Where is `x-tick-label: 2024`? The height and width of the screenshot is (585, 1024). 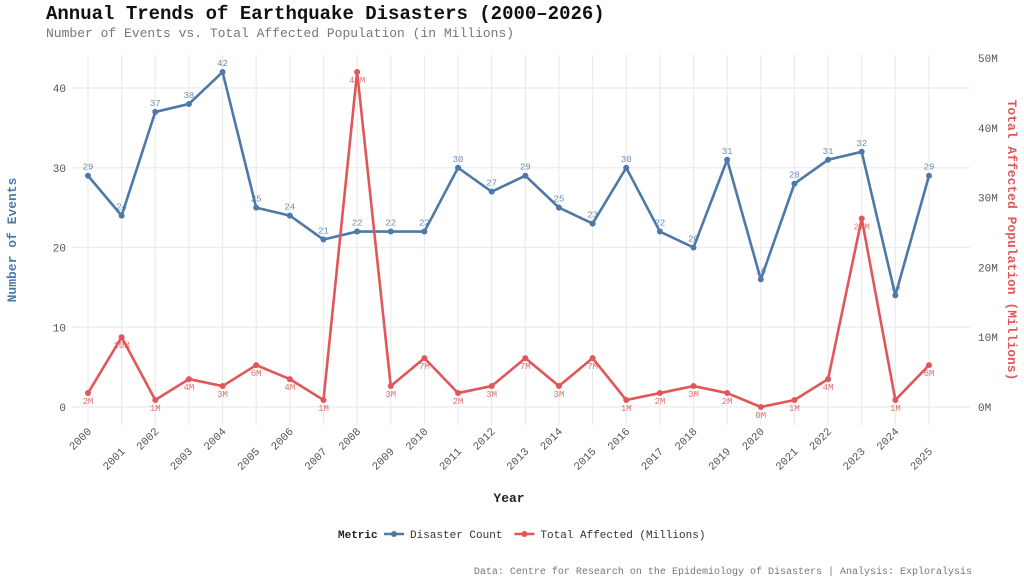
x-tick-label: 2024 is located at coordinates (888, 439).